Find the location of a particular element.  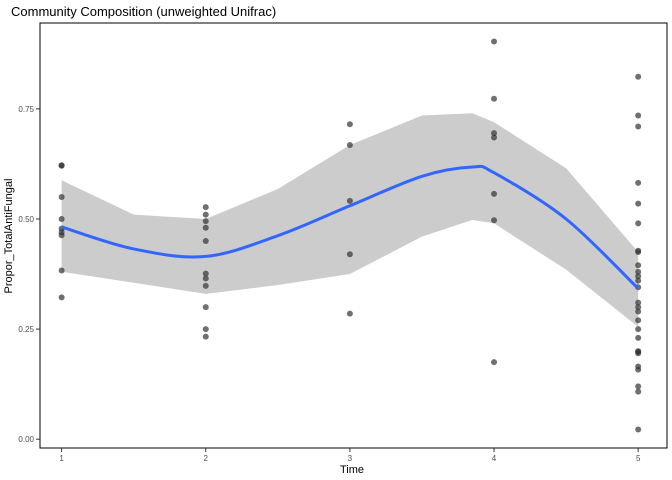

x-tick-label: 2 is located at coordinates (206, 458).